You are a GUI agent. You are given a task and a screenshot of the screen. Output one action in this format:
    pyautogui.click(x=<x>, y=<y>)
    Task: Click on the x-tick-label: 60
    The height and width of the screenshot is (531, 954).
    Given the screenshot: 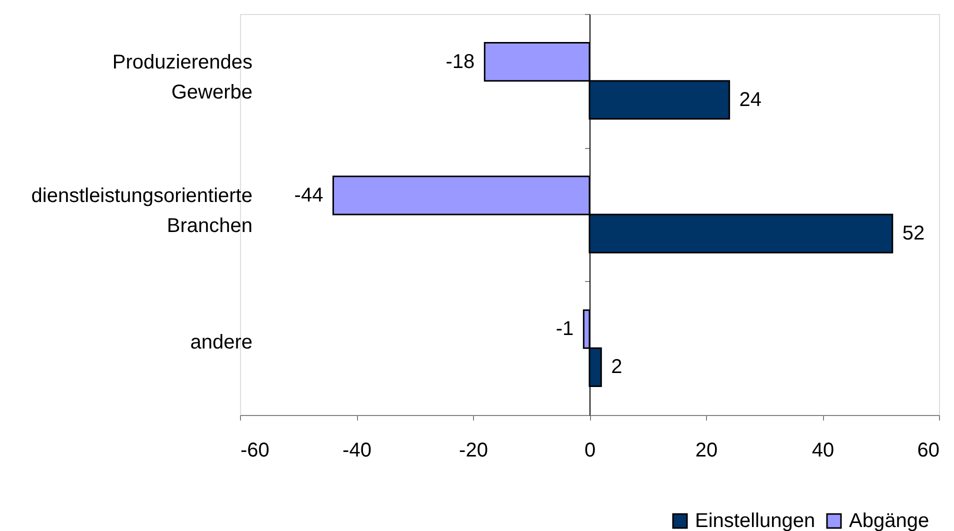 What is the action you would take?
    pyautogui.click(x=928, y=451)
    